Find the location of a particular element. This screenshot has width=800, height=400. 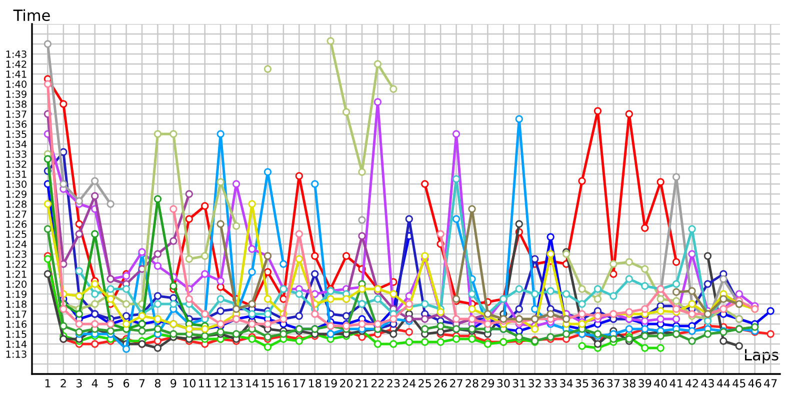

x-tick-label: 5 is located at coordinates (111, 383).